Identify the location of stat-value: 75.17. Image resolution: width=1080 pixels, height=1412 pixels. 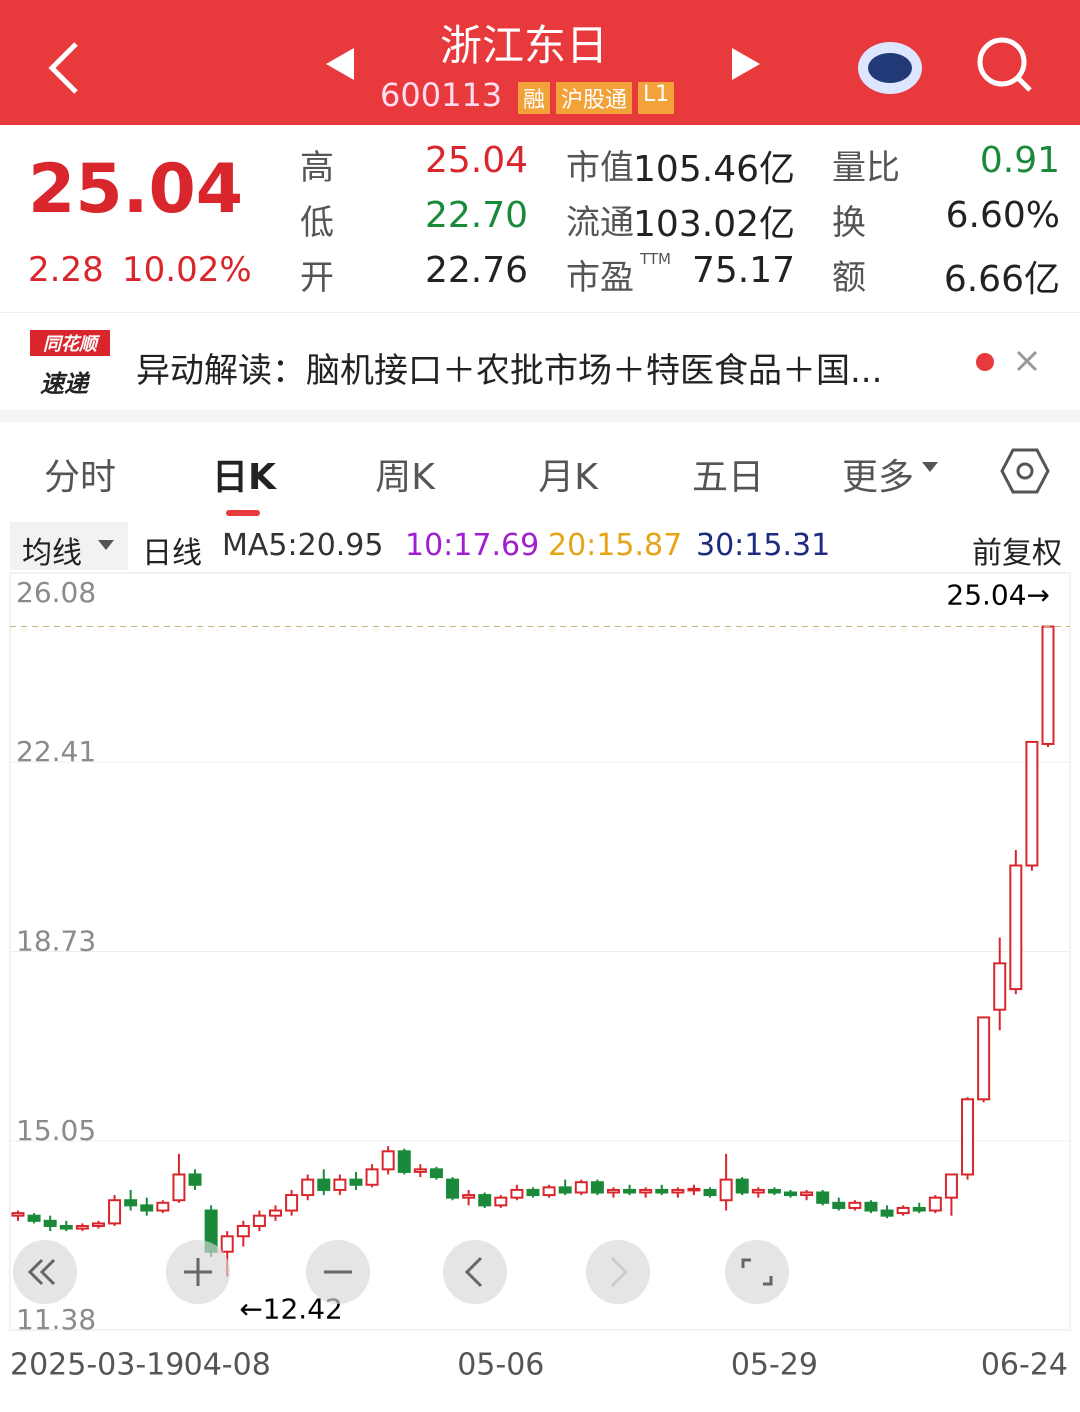
(743, 270).